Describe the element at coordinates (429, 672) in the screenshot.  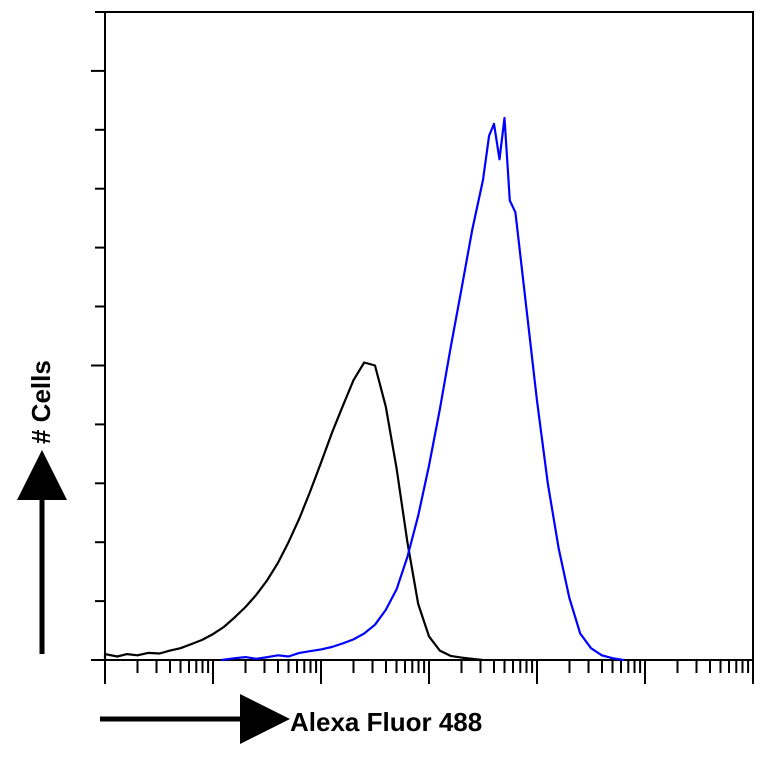
I see `x-axis-ticks` at that location.